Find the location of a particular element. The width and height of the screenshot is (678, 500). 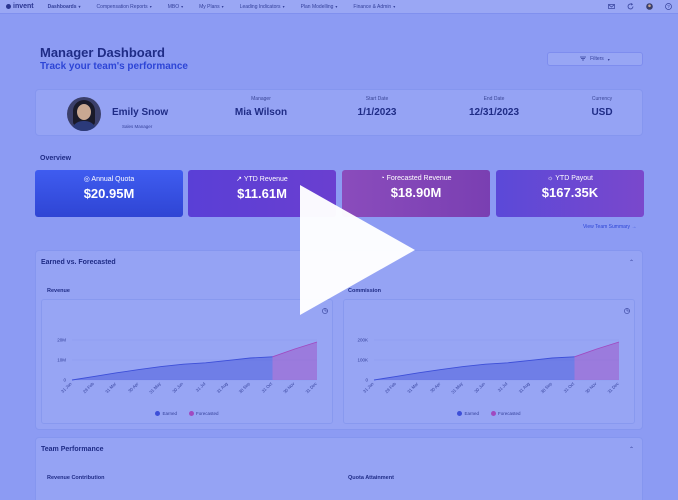

trend-icon: ↗ is located at coordinates (239, 179).